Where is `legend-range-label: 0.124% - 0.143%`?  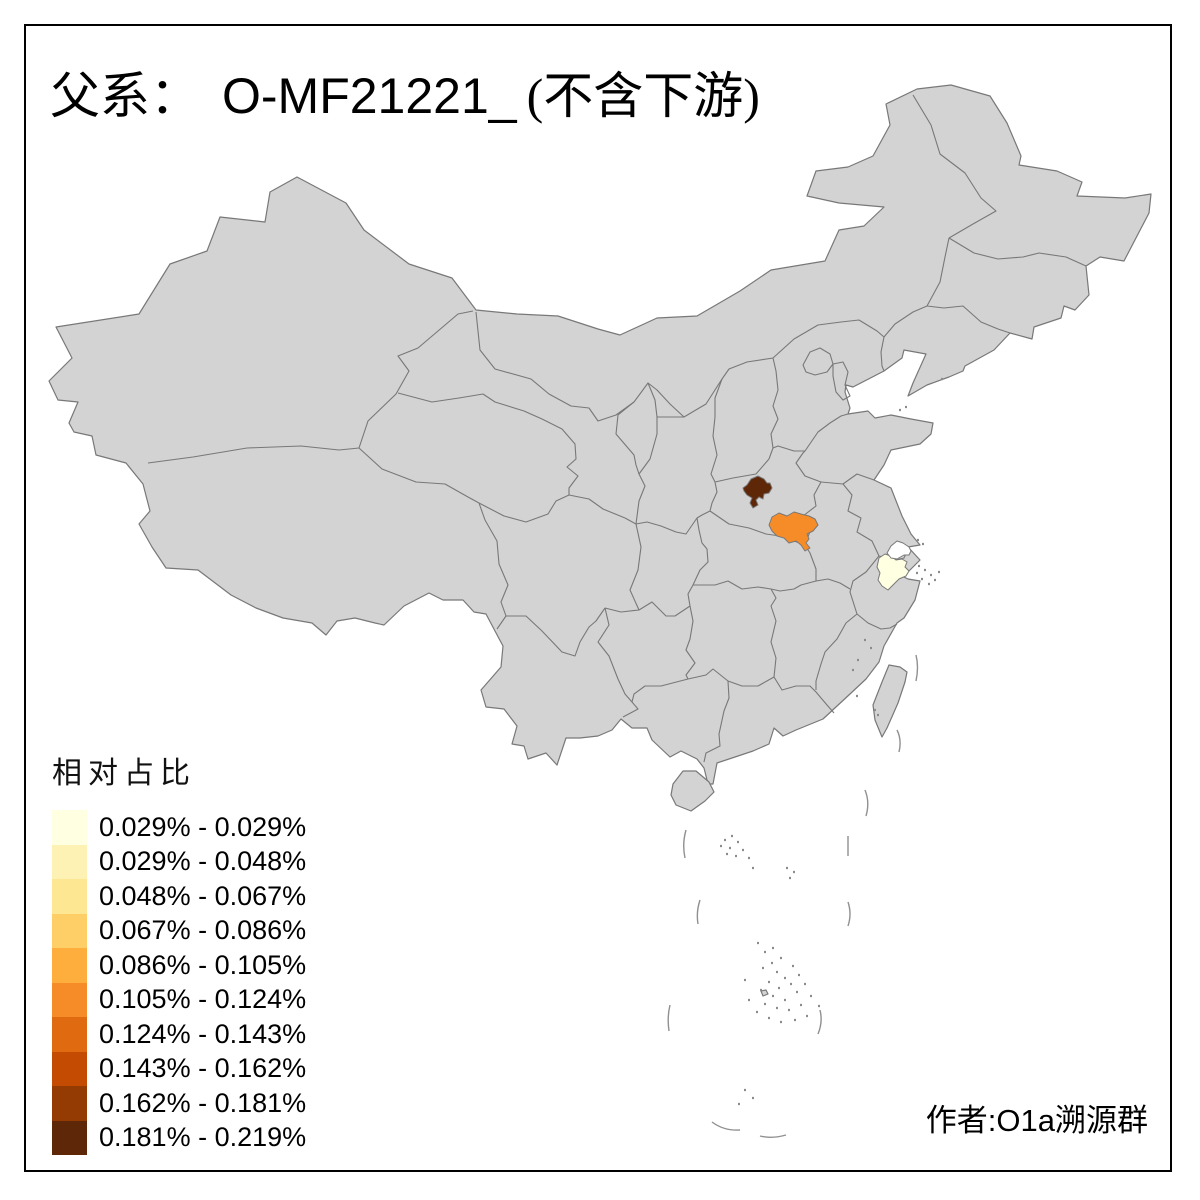 legend-range-label: 0.124% - 0.143% is located at coordinates (203, 1033).